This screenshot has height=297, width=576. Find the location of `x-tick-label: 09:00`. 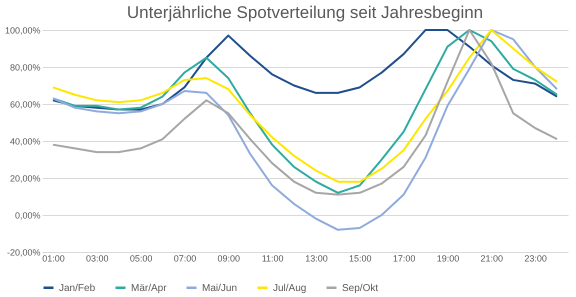

x-tick-label: 09:00 is located at coordinates (229, 259).